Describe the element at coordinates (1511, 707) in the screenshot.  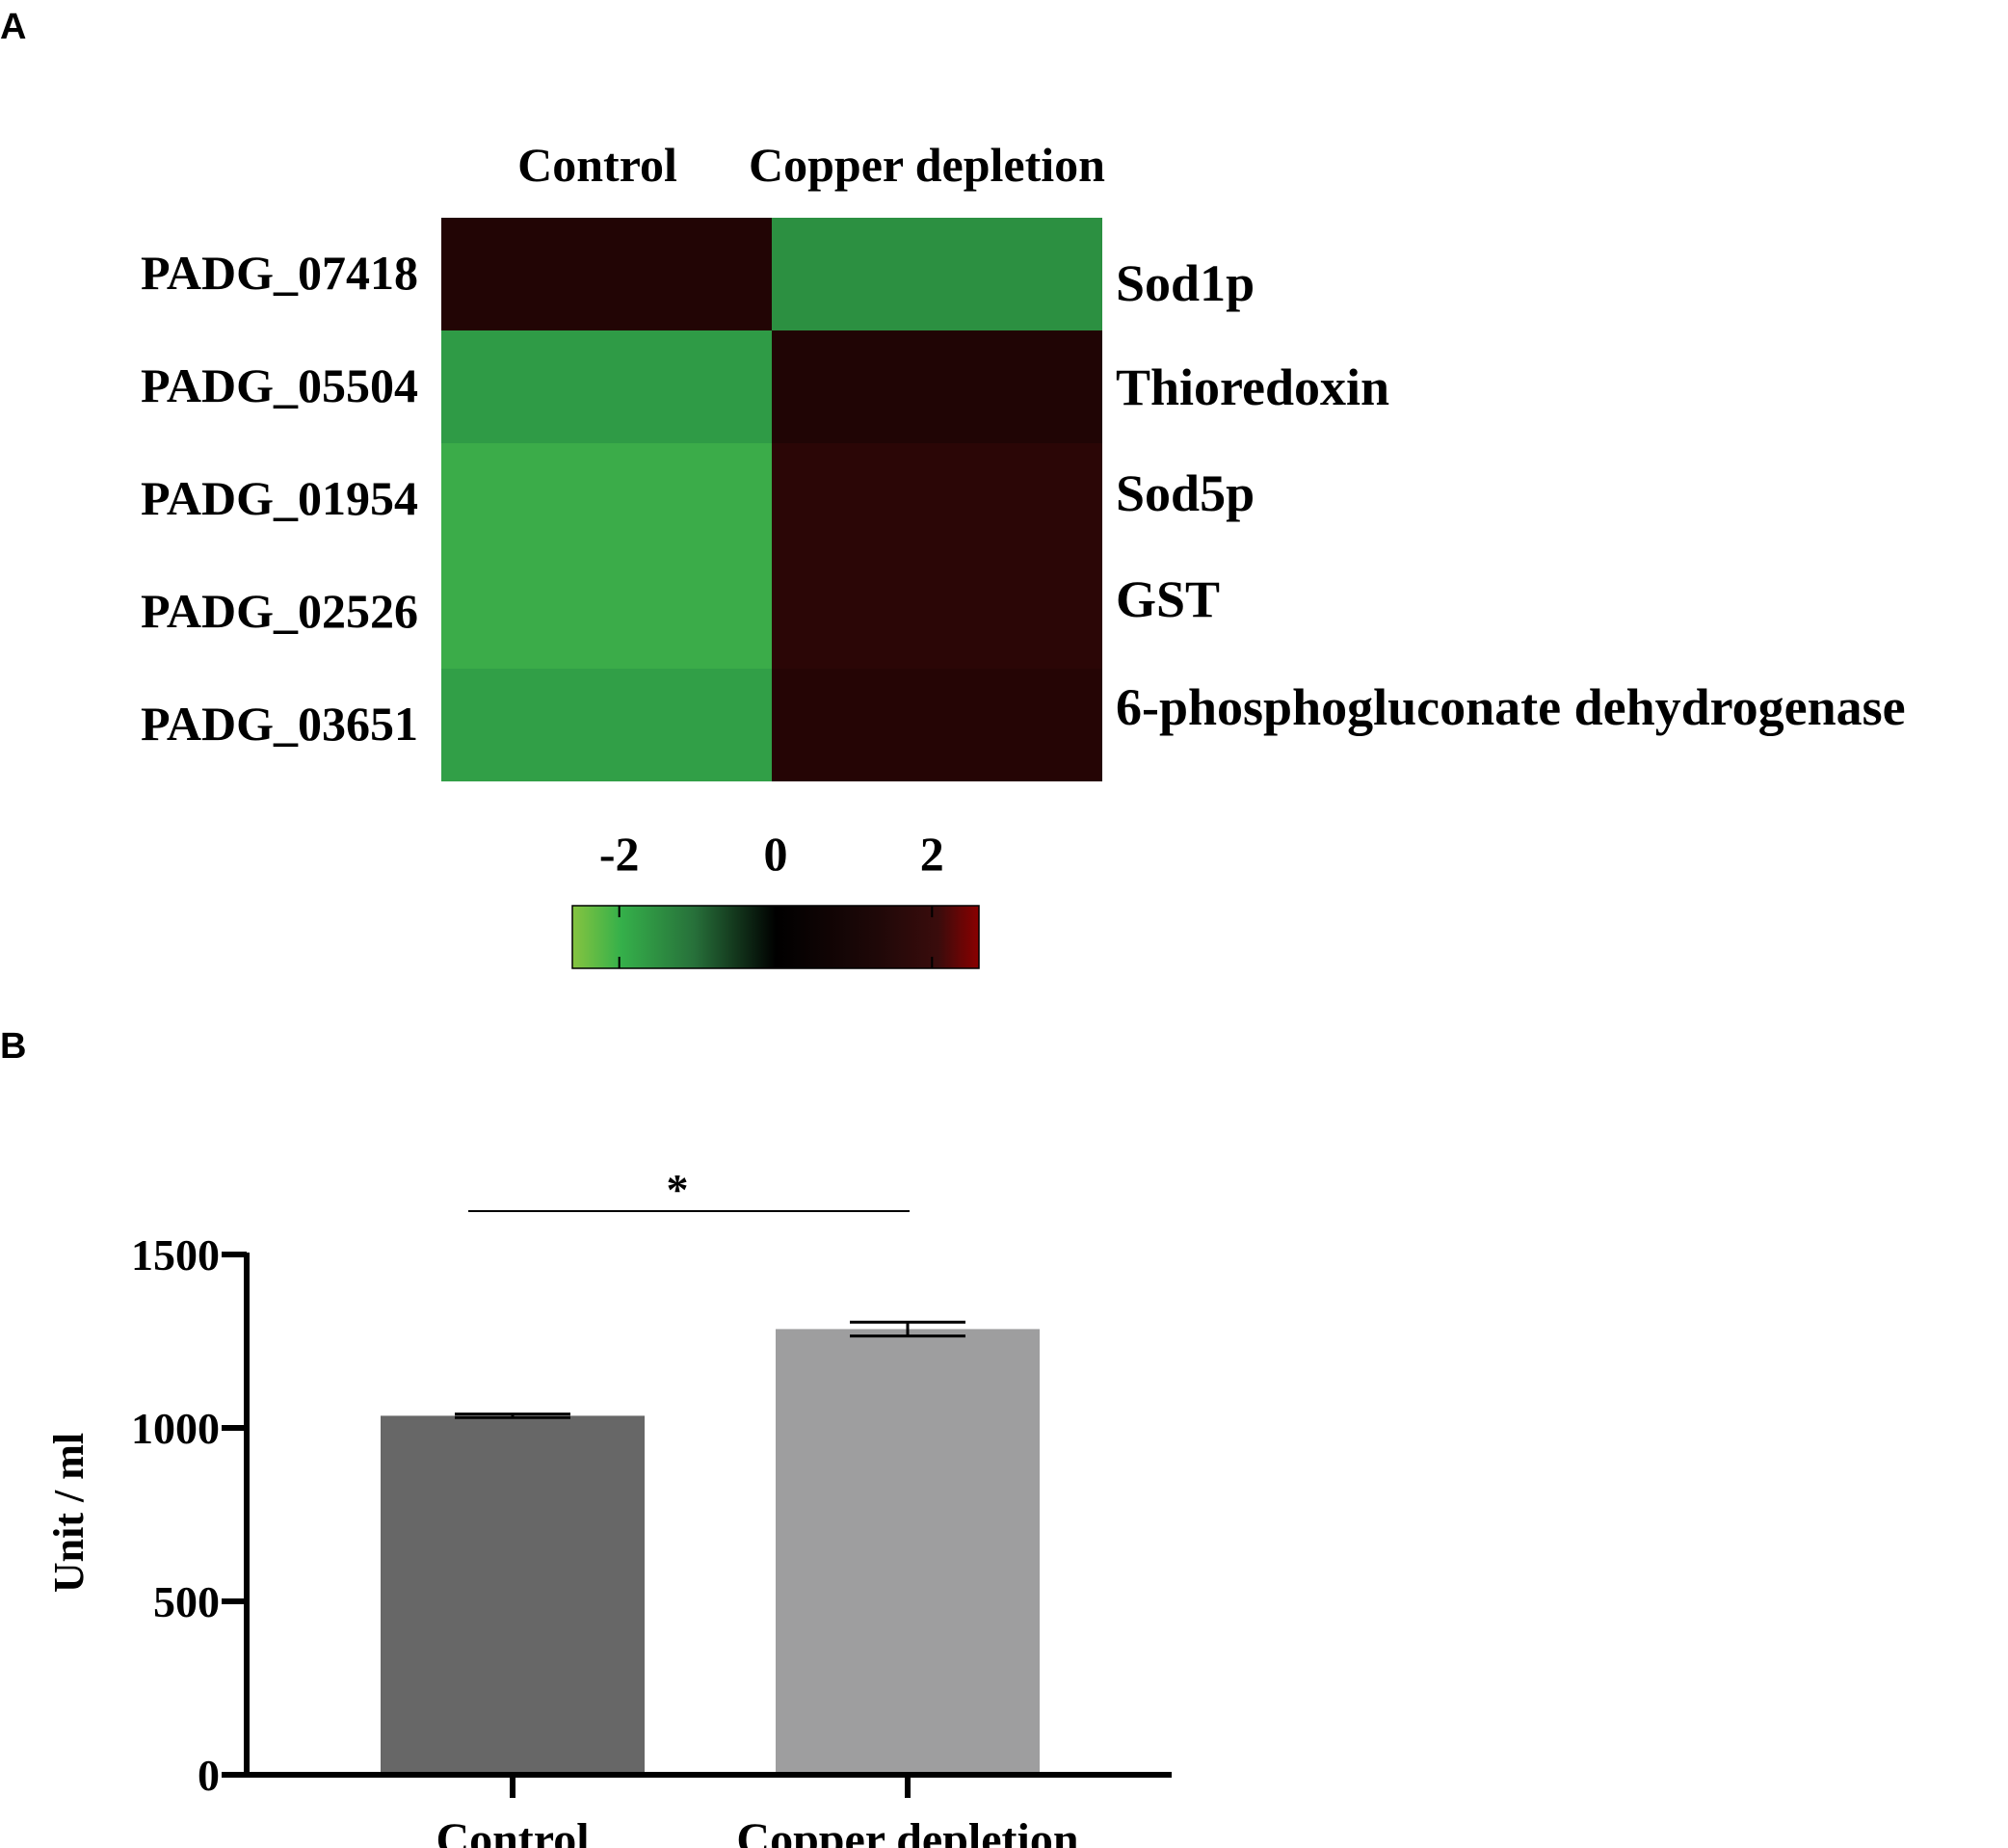
I see `heatmap-row-annotation: 6-phosphogluconate dehydrogenase` at that location.